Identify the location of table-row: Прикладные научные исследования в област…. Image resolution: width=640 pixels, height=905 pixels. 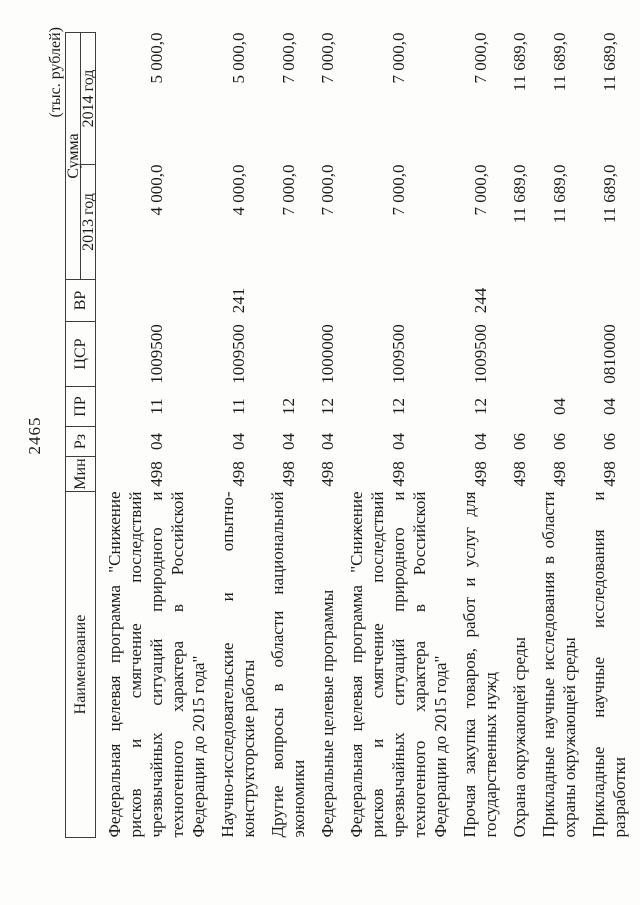
(555, 435).